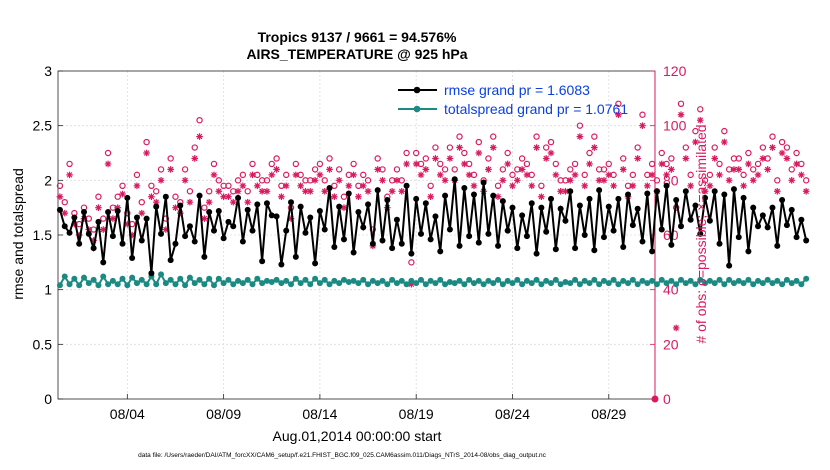 This screenshot has height=470, width=830. What do you see at coordinates (356, 54) in the screenshot?
I see `chart-title-line2: AIRS_TEMPERATURE @ 925 hPa` at bounding box center [356, 54].